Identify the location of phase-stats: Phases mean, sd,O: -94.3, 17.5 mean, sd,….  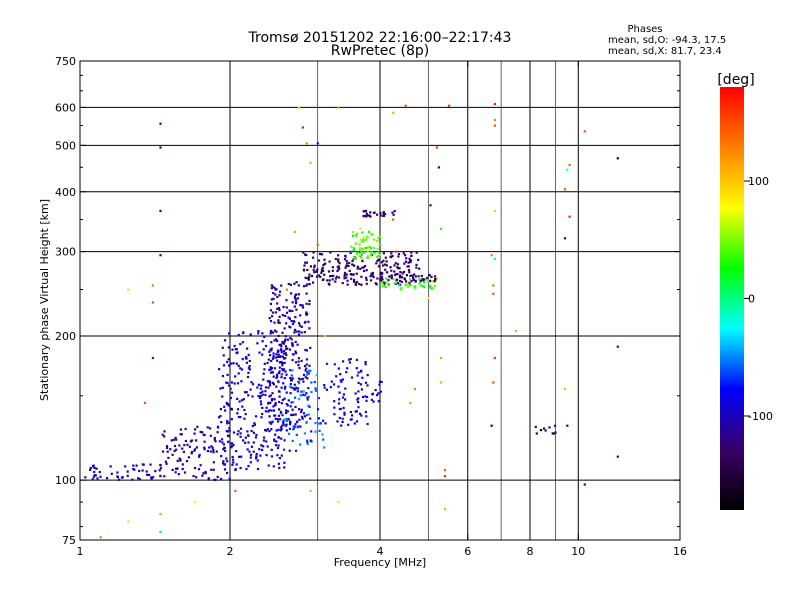
(667, 40).